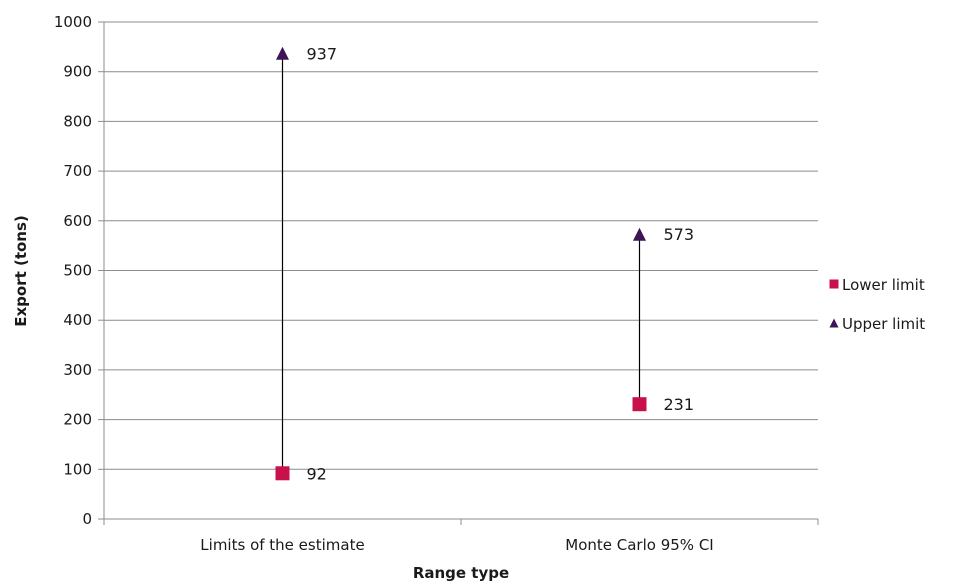 This screenshot has height=588, width=978. Describe the element at coordinates (73, 22) in the screenshot. I see `y-tick-label: 1000` at that location.